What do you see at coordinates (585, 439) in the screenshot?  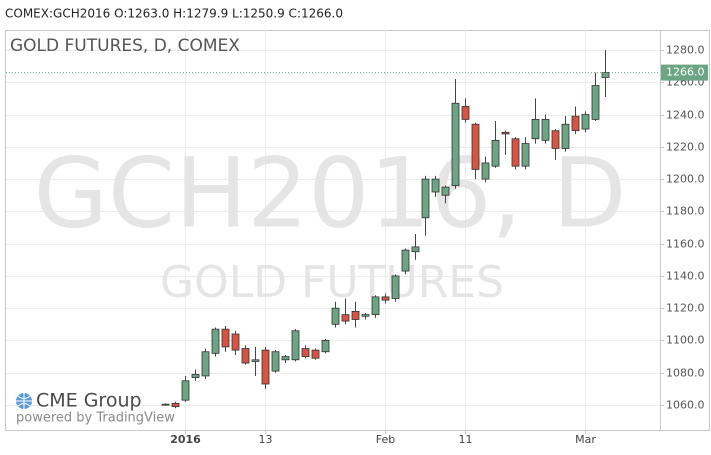 I see `x-tick-label: Mar` at bounding box center [585, 439].